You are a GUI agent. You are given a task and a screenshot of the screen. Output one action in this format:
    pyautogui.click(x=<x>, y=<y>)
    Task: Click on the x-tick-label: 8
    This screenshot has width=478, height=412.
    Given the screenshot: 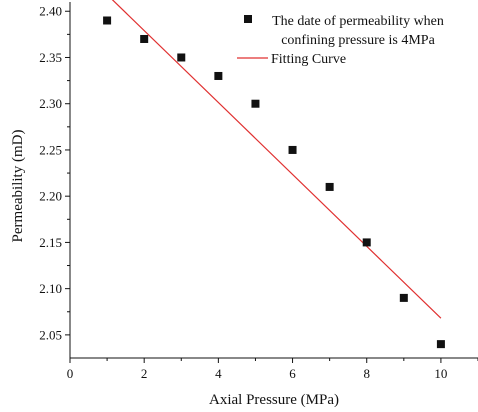 What is the action you would take?
    pyautogui.click(x=366, y=373)
    